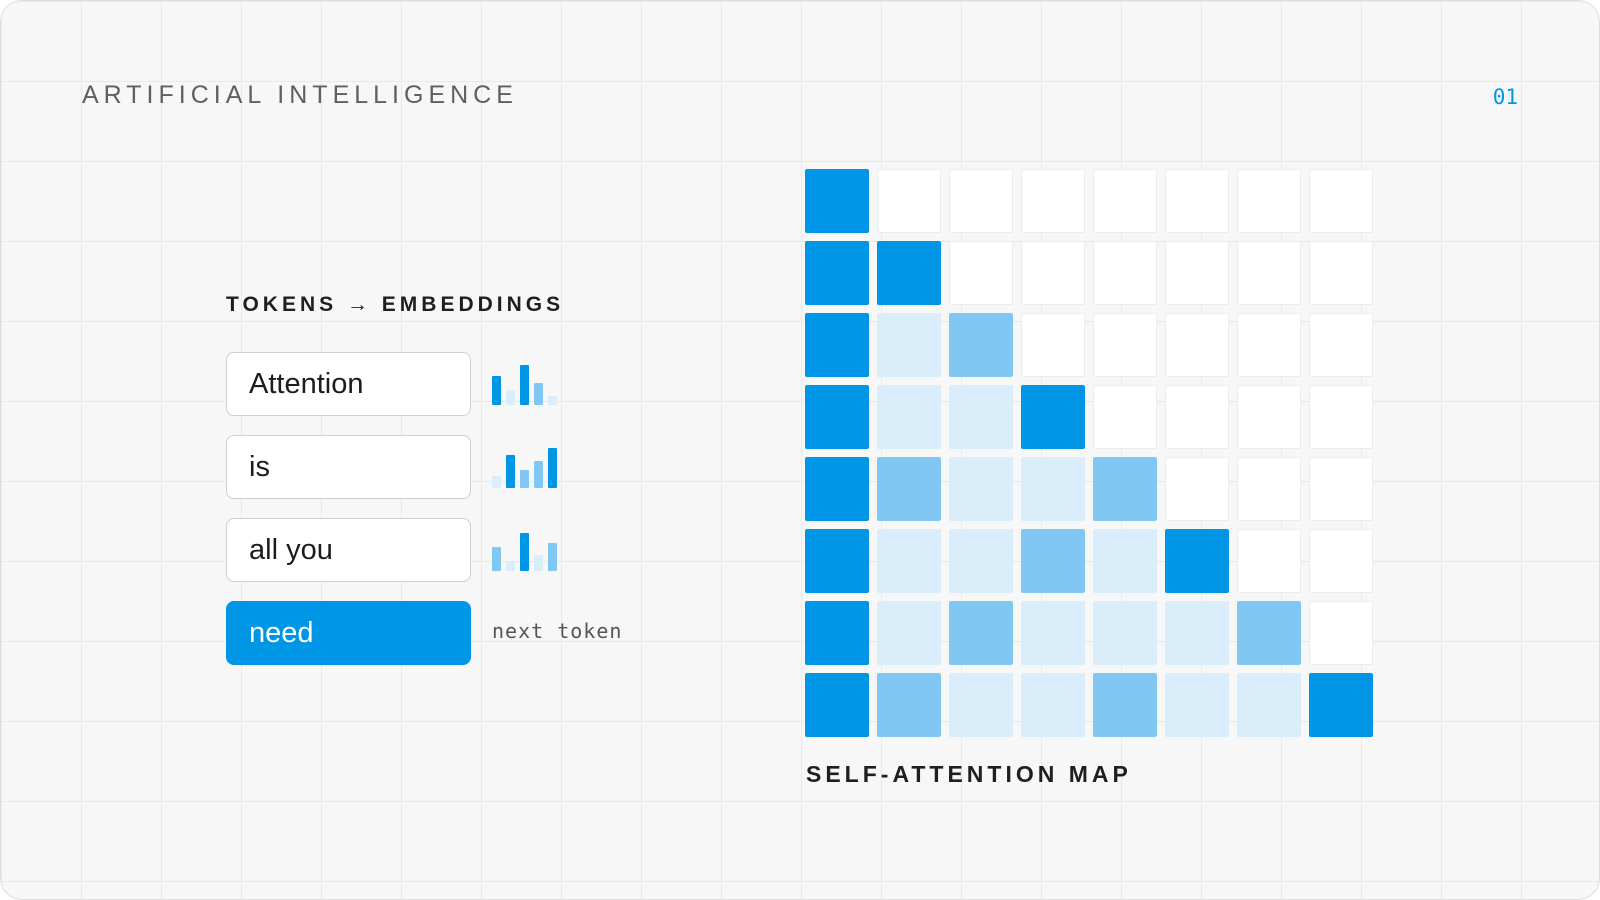 The image size is (1600, 900). Describe the element at coordinates (348, 467) in the screenshot. I see `token-is: is` at that location.